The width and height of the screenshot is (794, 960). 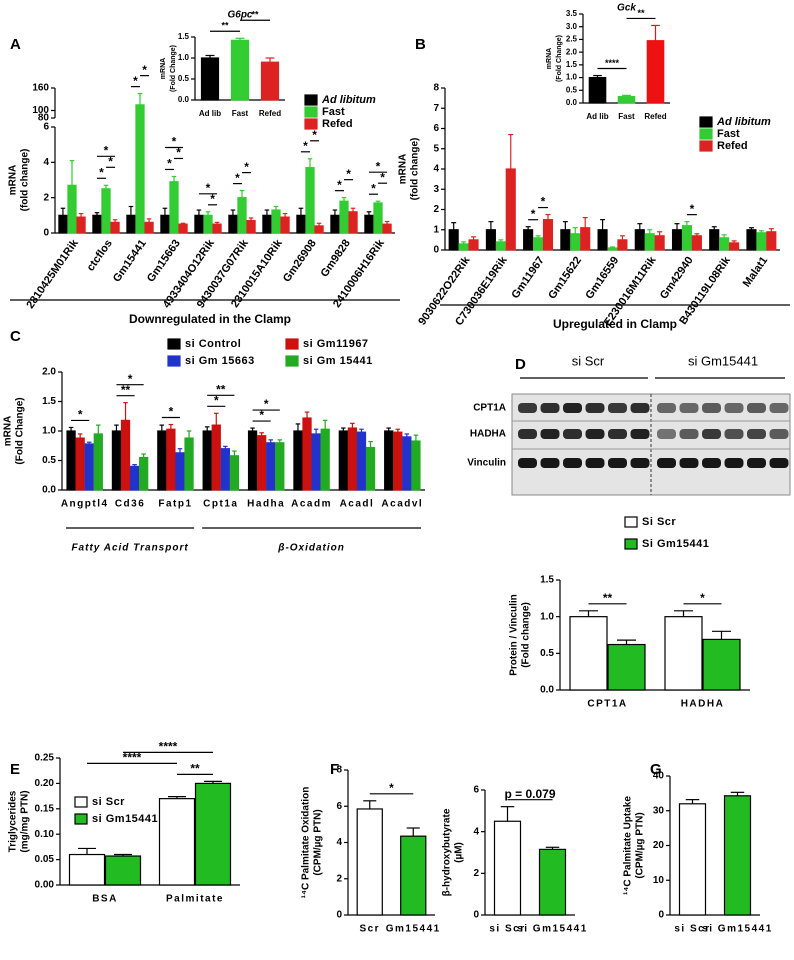 I want to click on group-label: β-Oxidation, so click(x=311, y=548).